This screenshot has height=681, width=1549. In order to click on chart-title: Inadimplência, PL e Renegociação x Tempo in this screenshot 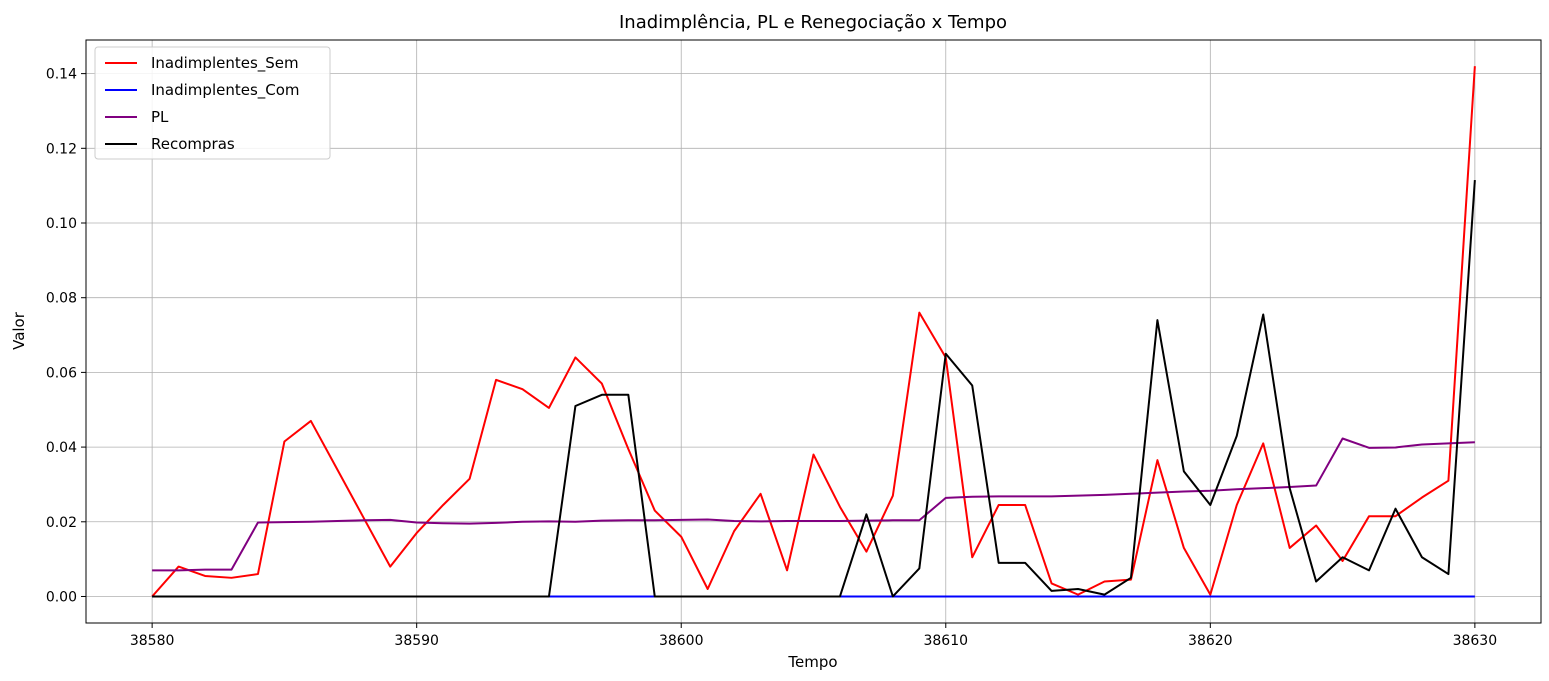, I will do `click(813, 22)`.